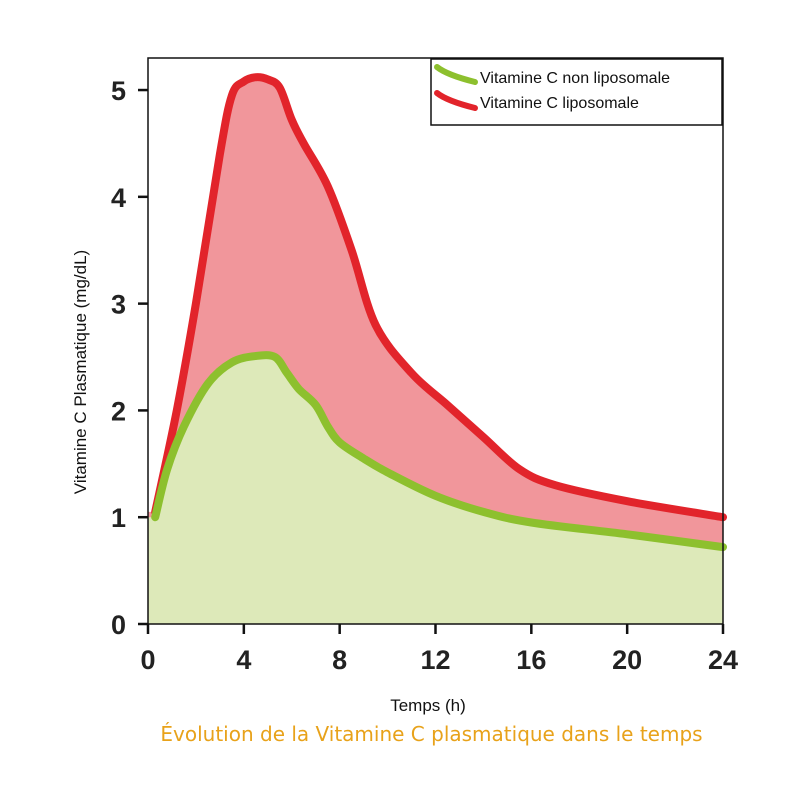 Image resolution: width=800 pixels, height=800 pixels. What do you see at coordinates (339, 660) in the screenshot?
I see `x-tick-label-8: 8` at bounding box center [339, 660].